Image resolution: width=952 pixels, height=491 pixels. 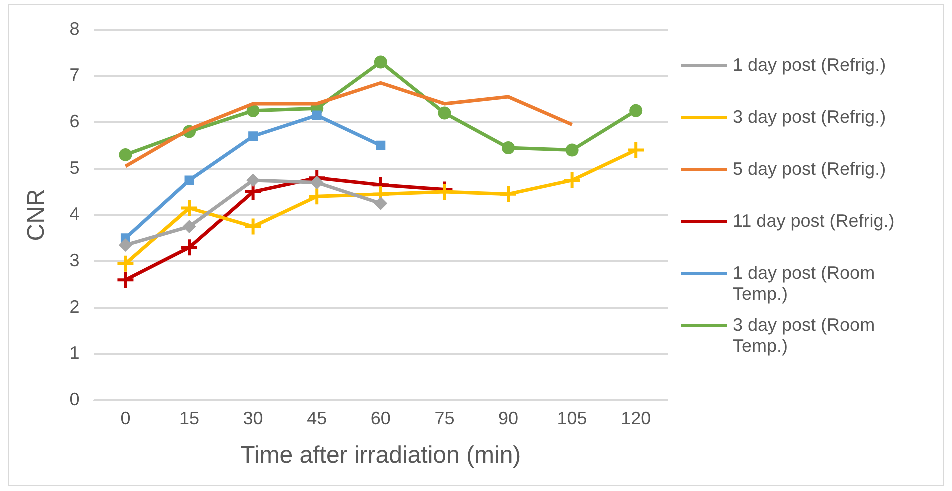 I want to click on y-tick-label: 6, so click(x=75, y=121).